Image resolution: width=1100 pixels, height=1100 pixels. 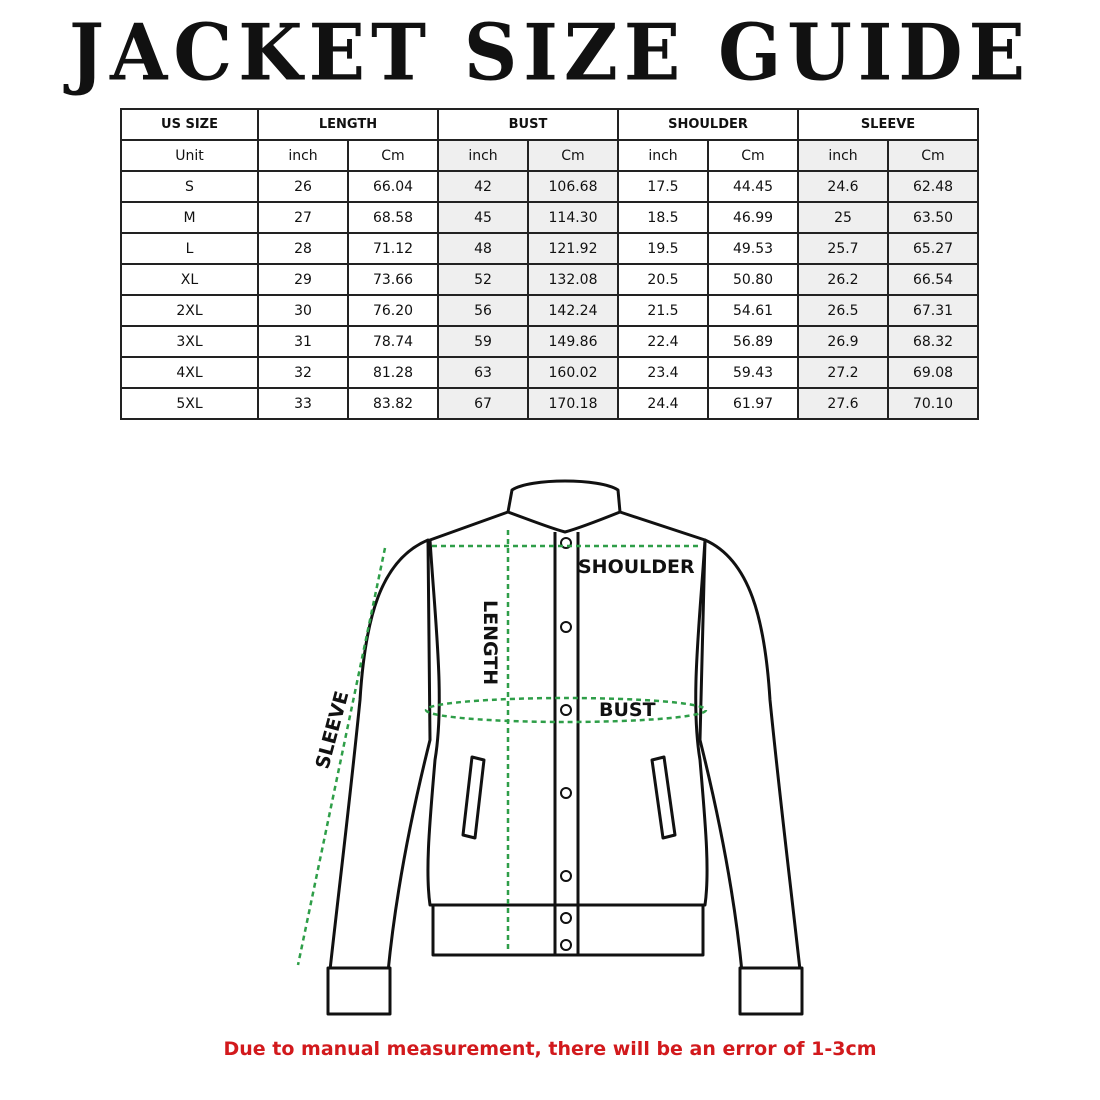 I want to click on table-row: L 28 71.12 48 121.92 19.5 49.53 25.7 65.27, so click(x=549, y=248).